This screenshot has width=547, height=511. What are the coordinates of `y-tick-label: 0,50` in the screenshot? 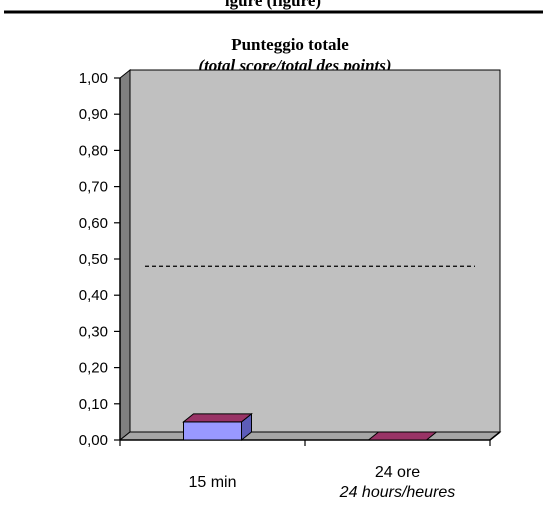 It's located at (93, 259).